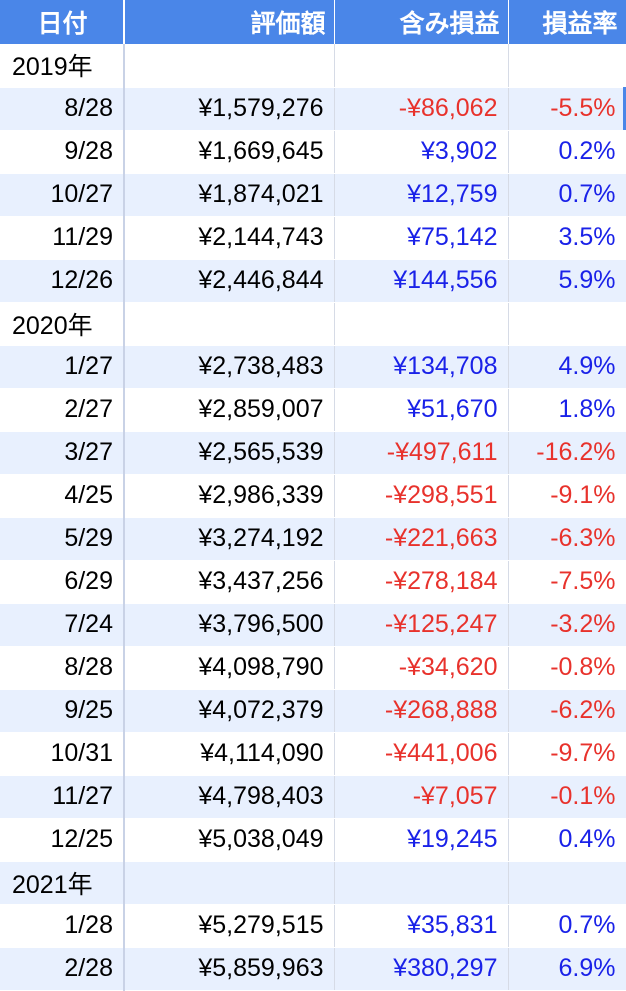 The height and width of the screenshot is (991, 626). Describe the element at coordinates (567, 453) in the screenshot. I see `cell-rate: -16.2%` at that location.